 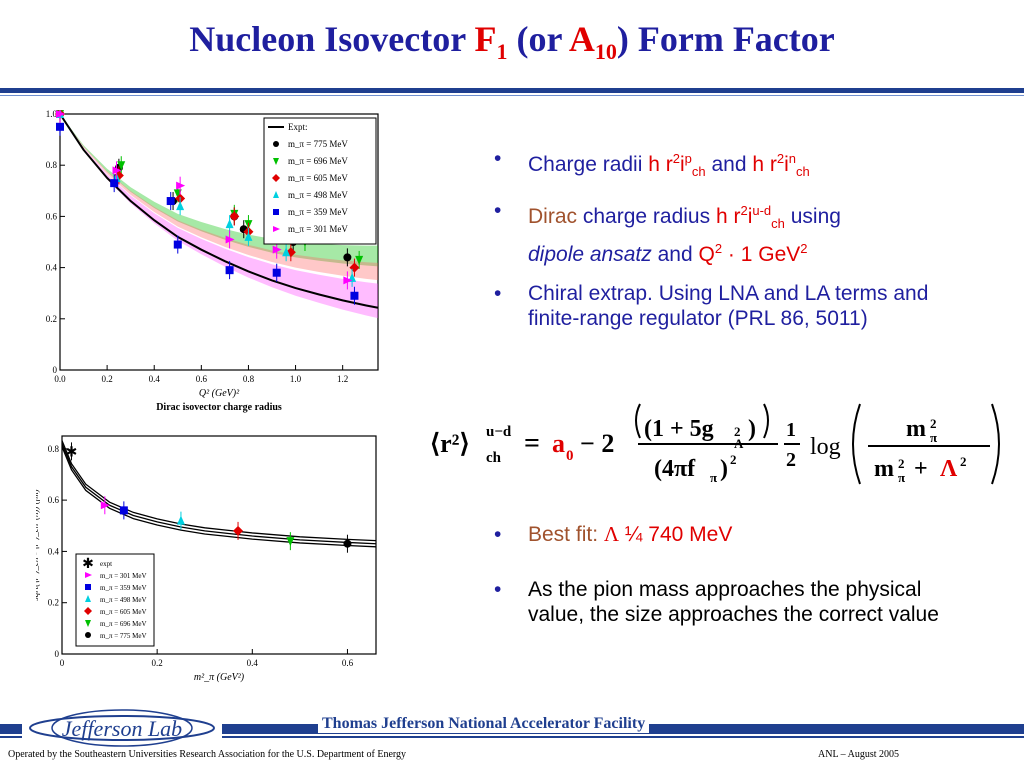 I want to click on fit-curve, so click(x=219, y=497).